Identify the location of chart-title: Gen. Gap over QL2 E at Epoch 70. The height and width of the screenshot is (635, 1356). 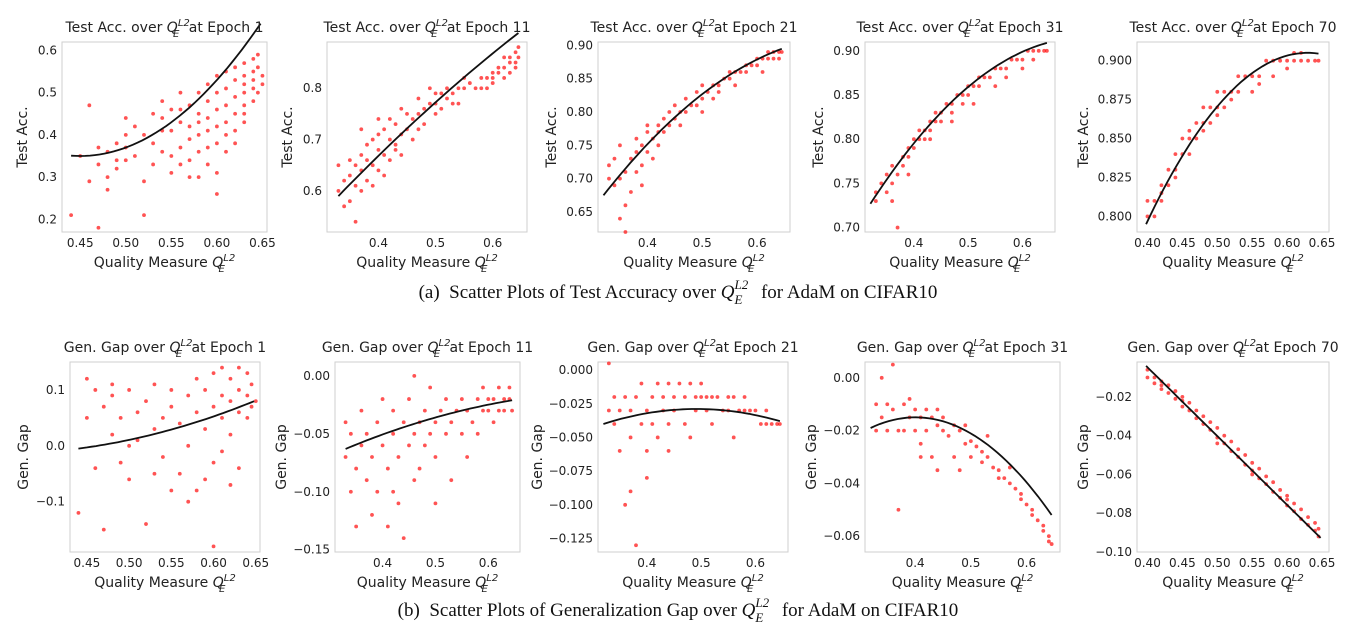
(1232, 349).